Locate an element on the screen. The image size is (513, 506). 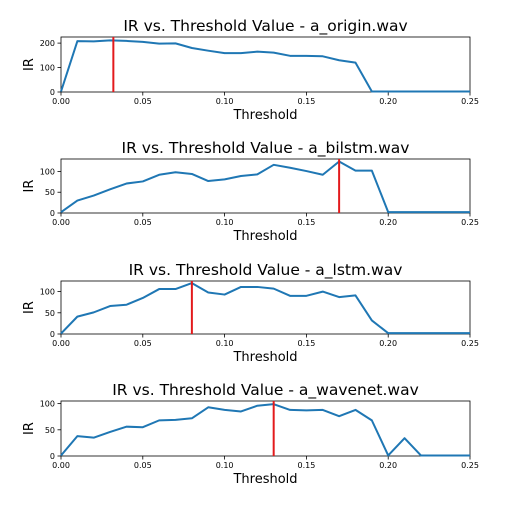
chart-title: IR vs. Threshold Value - a_lstm.wav is located at coordinates (266, 270).